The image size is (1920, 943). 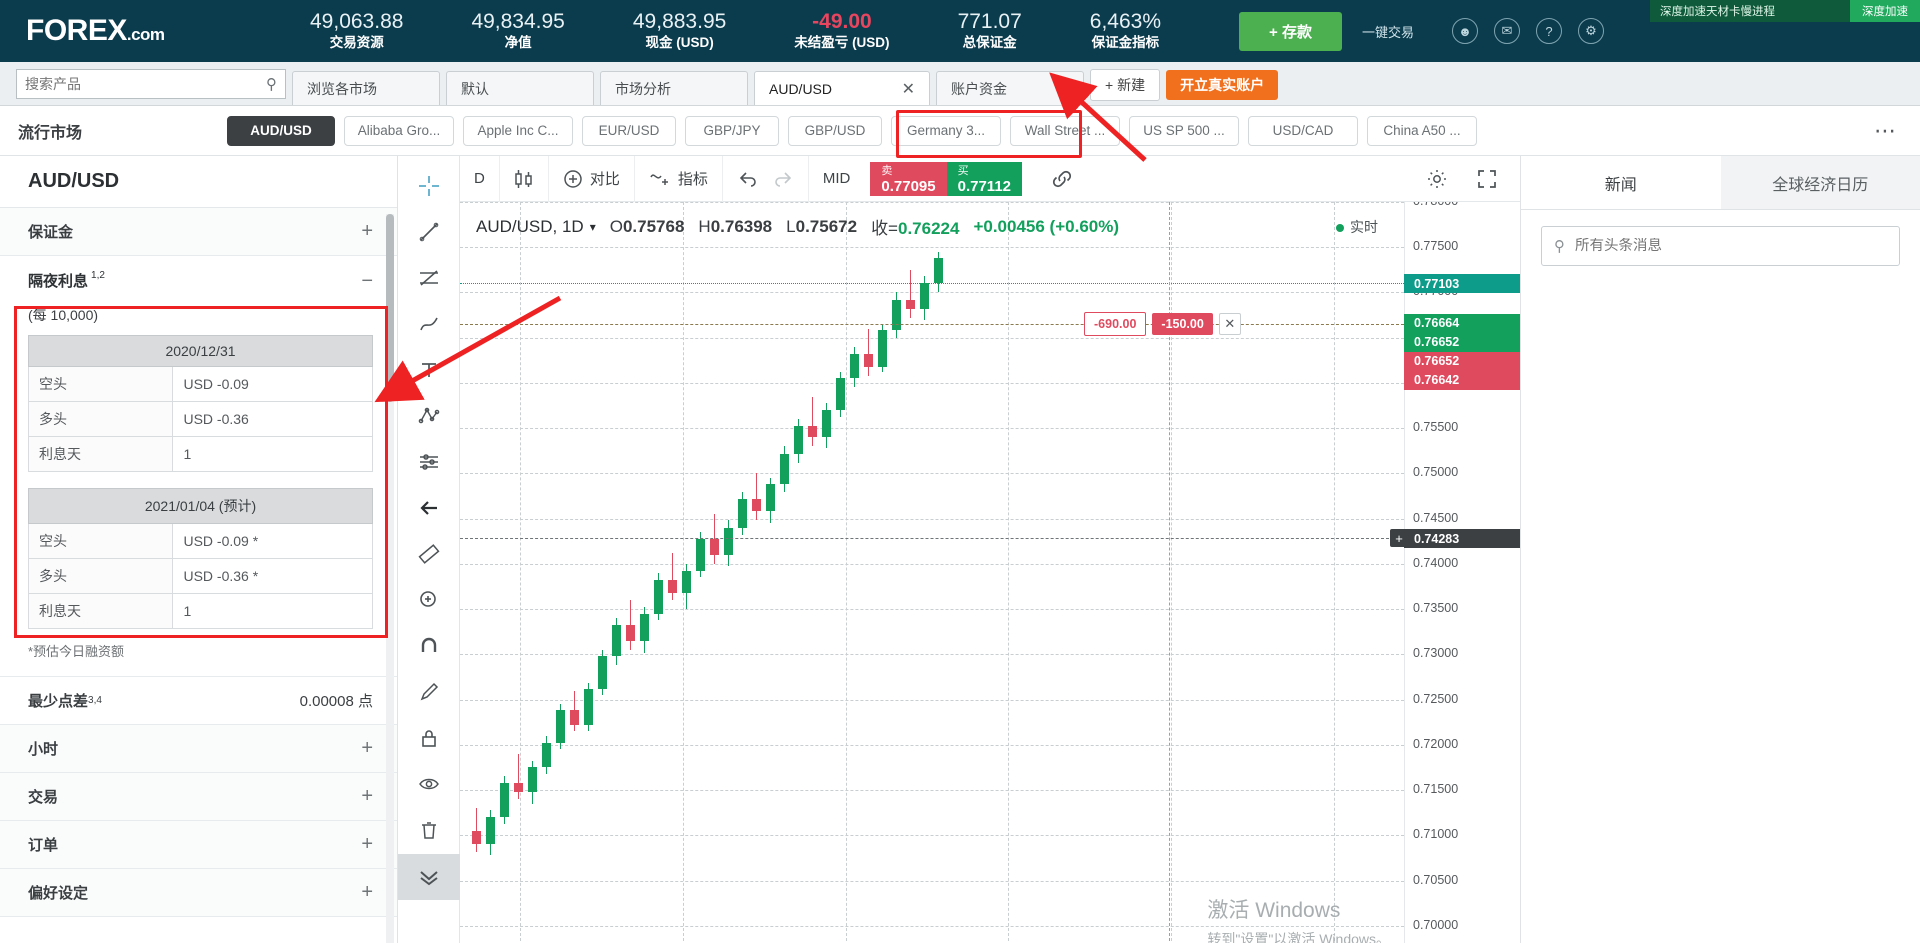 What do you see at coordinates (674, 88) in the screenshot?
I see `tab-market-analysis: 市场分析` at bounding box center [674, 88].